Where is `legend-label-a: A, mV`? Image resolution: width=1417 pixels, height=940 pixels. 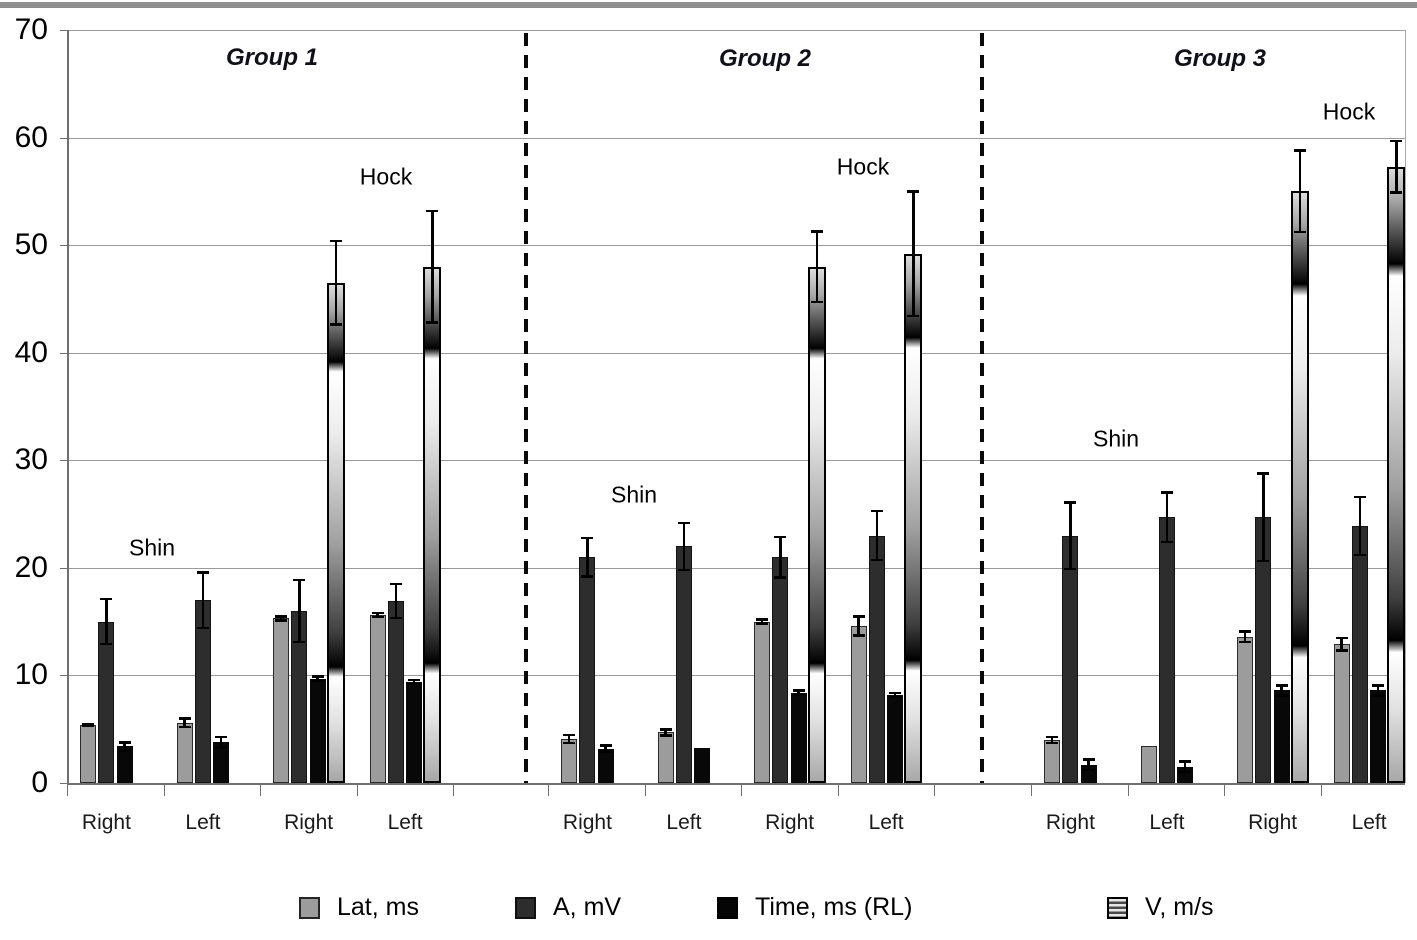
legend-label-a: A, mV is located at coordinates (587, 907).